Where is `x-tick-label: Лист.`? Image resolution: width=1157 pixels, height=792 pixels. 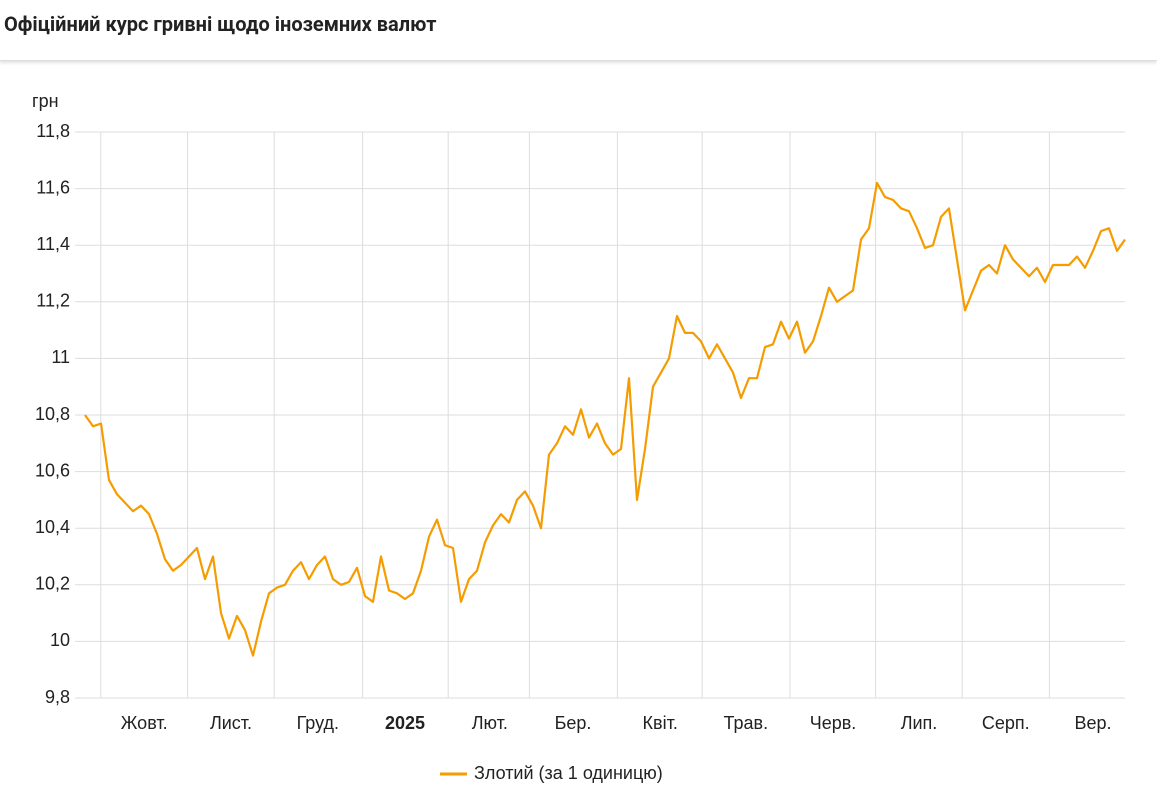
x-tick-label: Лист. is located at coordinates (231, 723).